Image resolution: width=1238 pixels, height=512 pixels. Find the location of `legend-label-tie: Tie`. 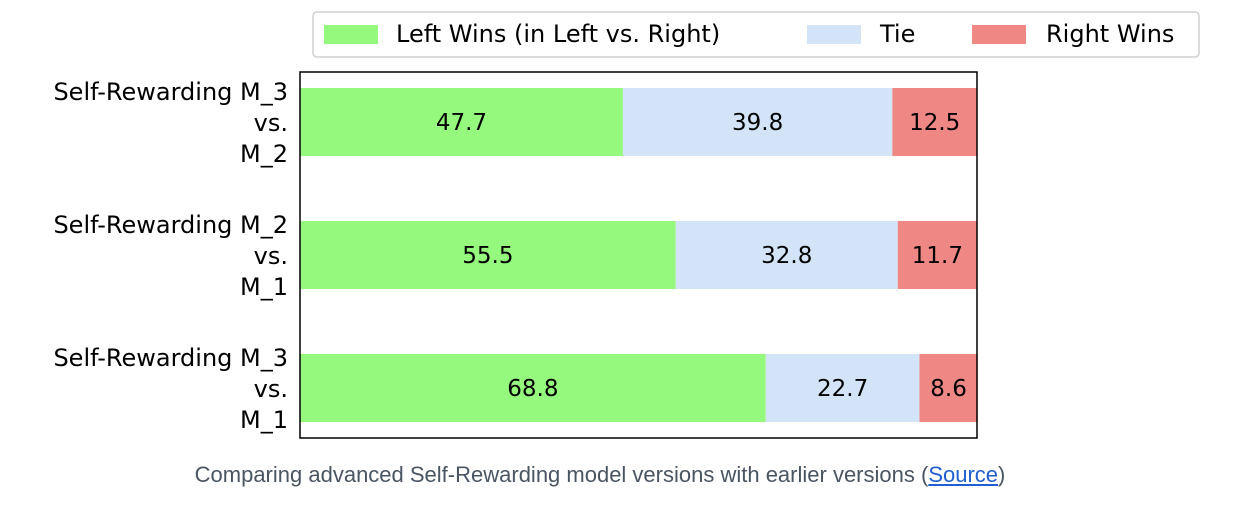

legend-label-tie: Tie is located at coordinates (897, 34).